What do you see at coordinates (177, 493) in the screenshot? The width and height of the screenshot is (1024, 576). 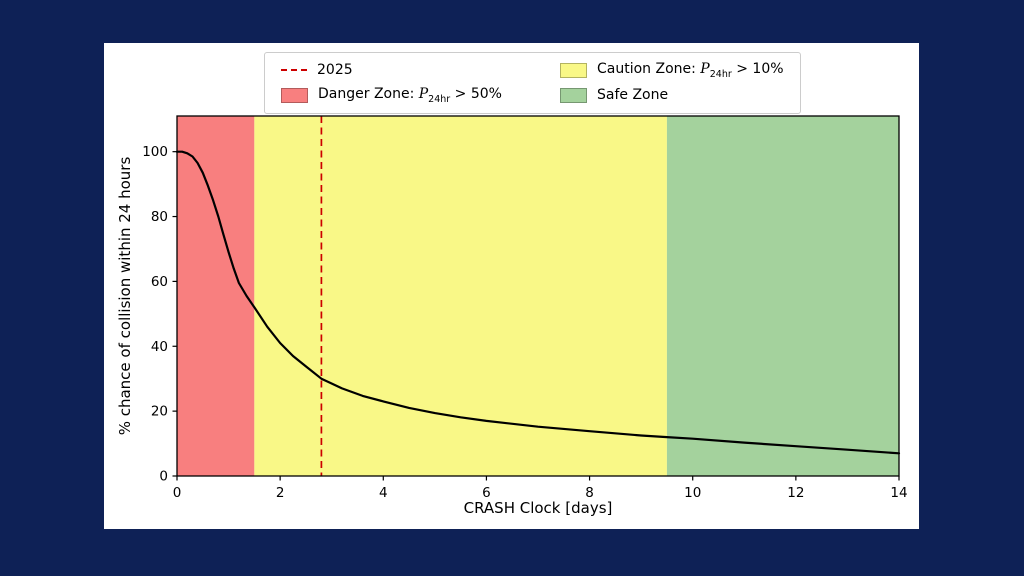 I see `x-tick-label: 0` at bounding box center [177, 493].